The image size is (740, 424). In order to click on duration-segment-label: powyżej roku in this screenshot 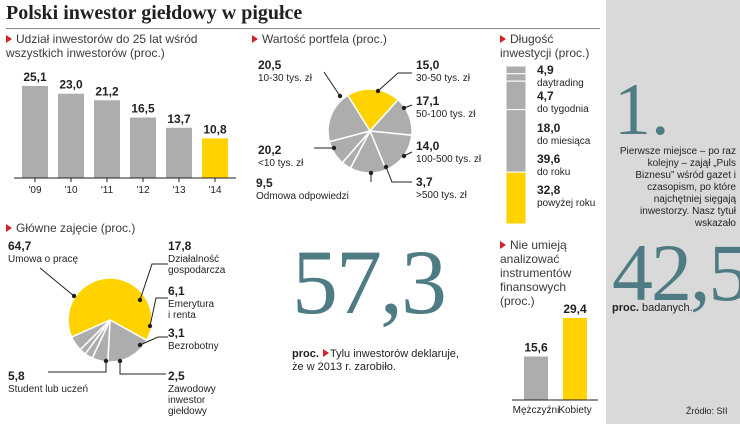, I will do `click(566, 203)`.